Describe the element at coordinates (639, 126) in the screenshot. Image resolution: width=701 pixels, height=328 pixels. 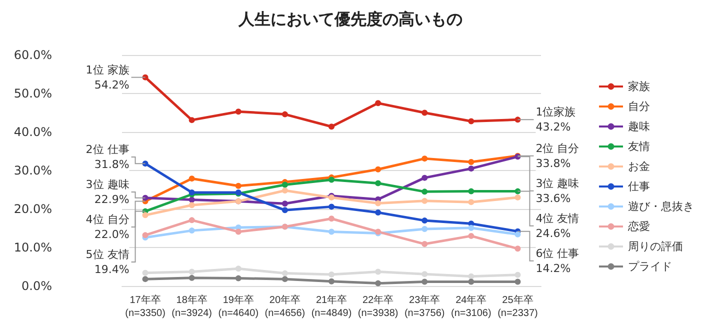
I see `legend-label: 趣味` at that location.